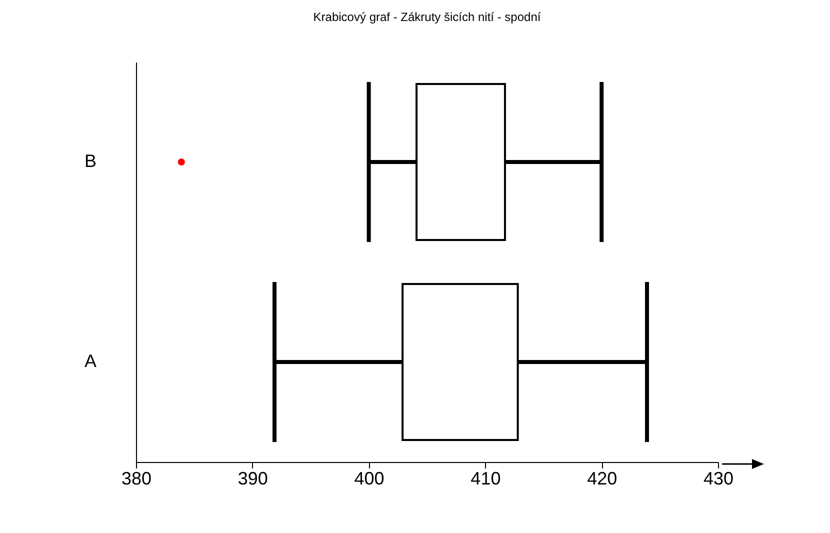 The width and height of the screenshot is (830, 533). What do you see at coordinates (718, 478) in the screenshot?
I see `x-tick-label: 430` at bounding box center [718, 478].